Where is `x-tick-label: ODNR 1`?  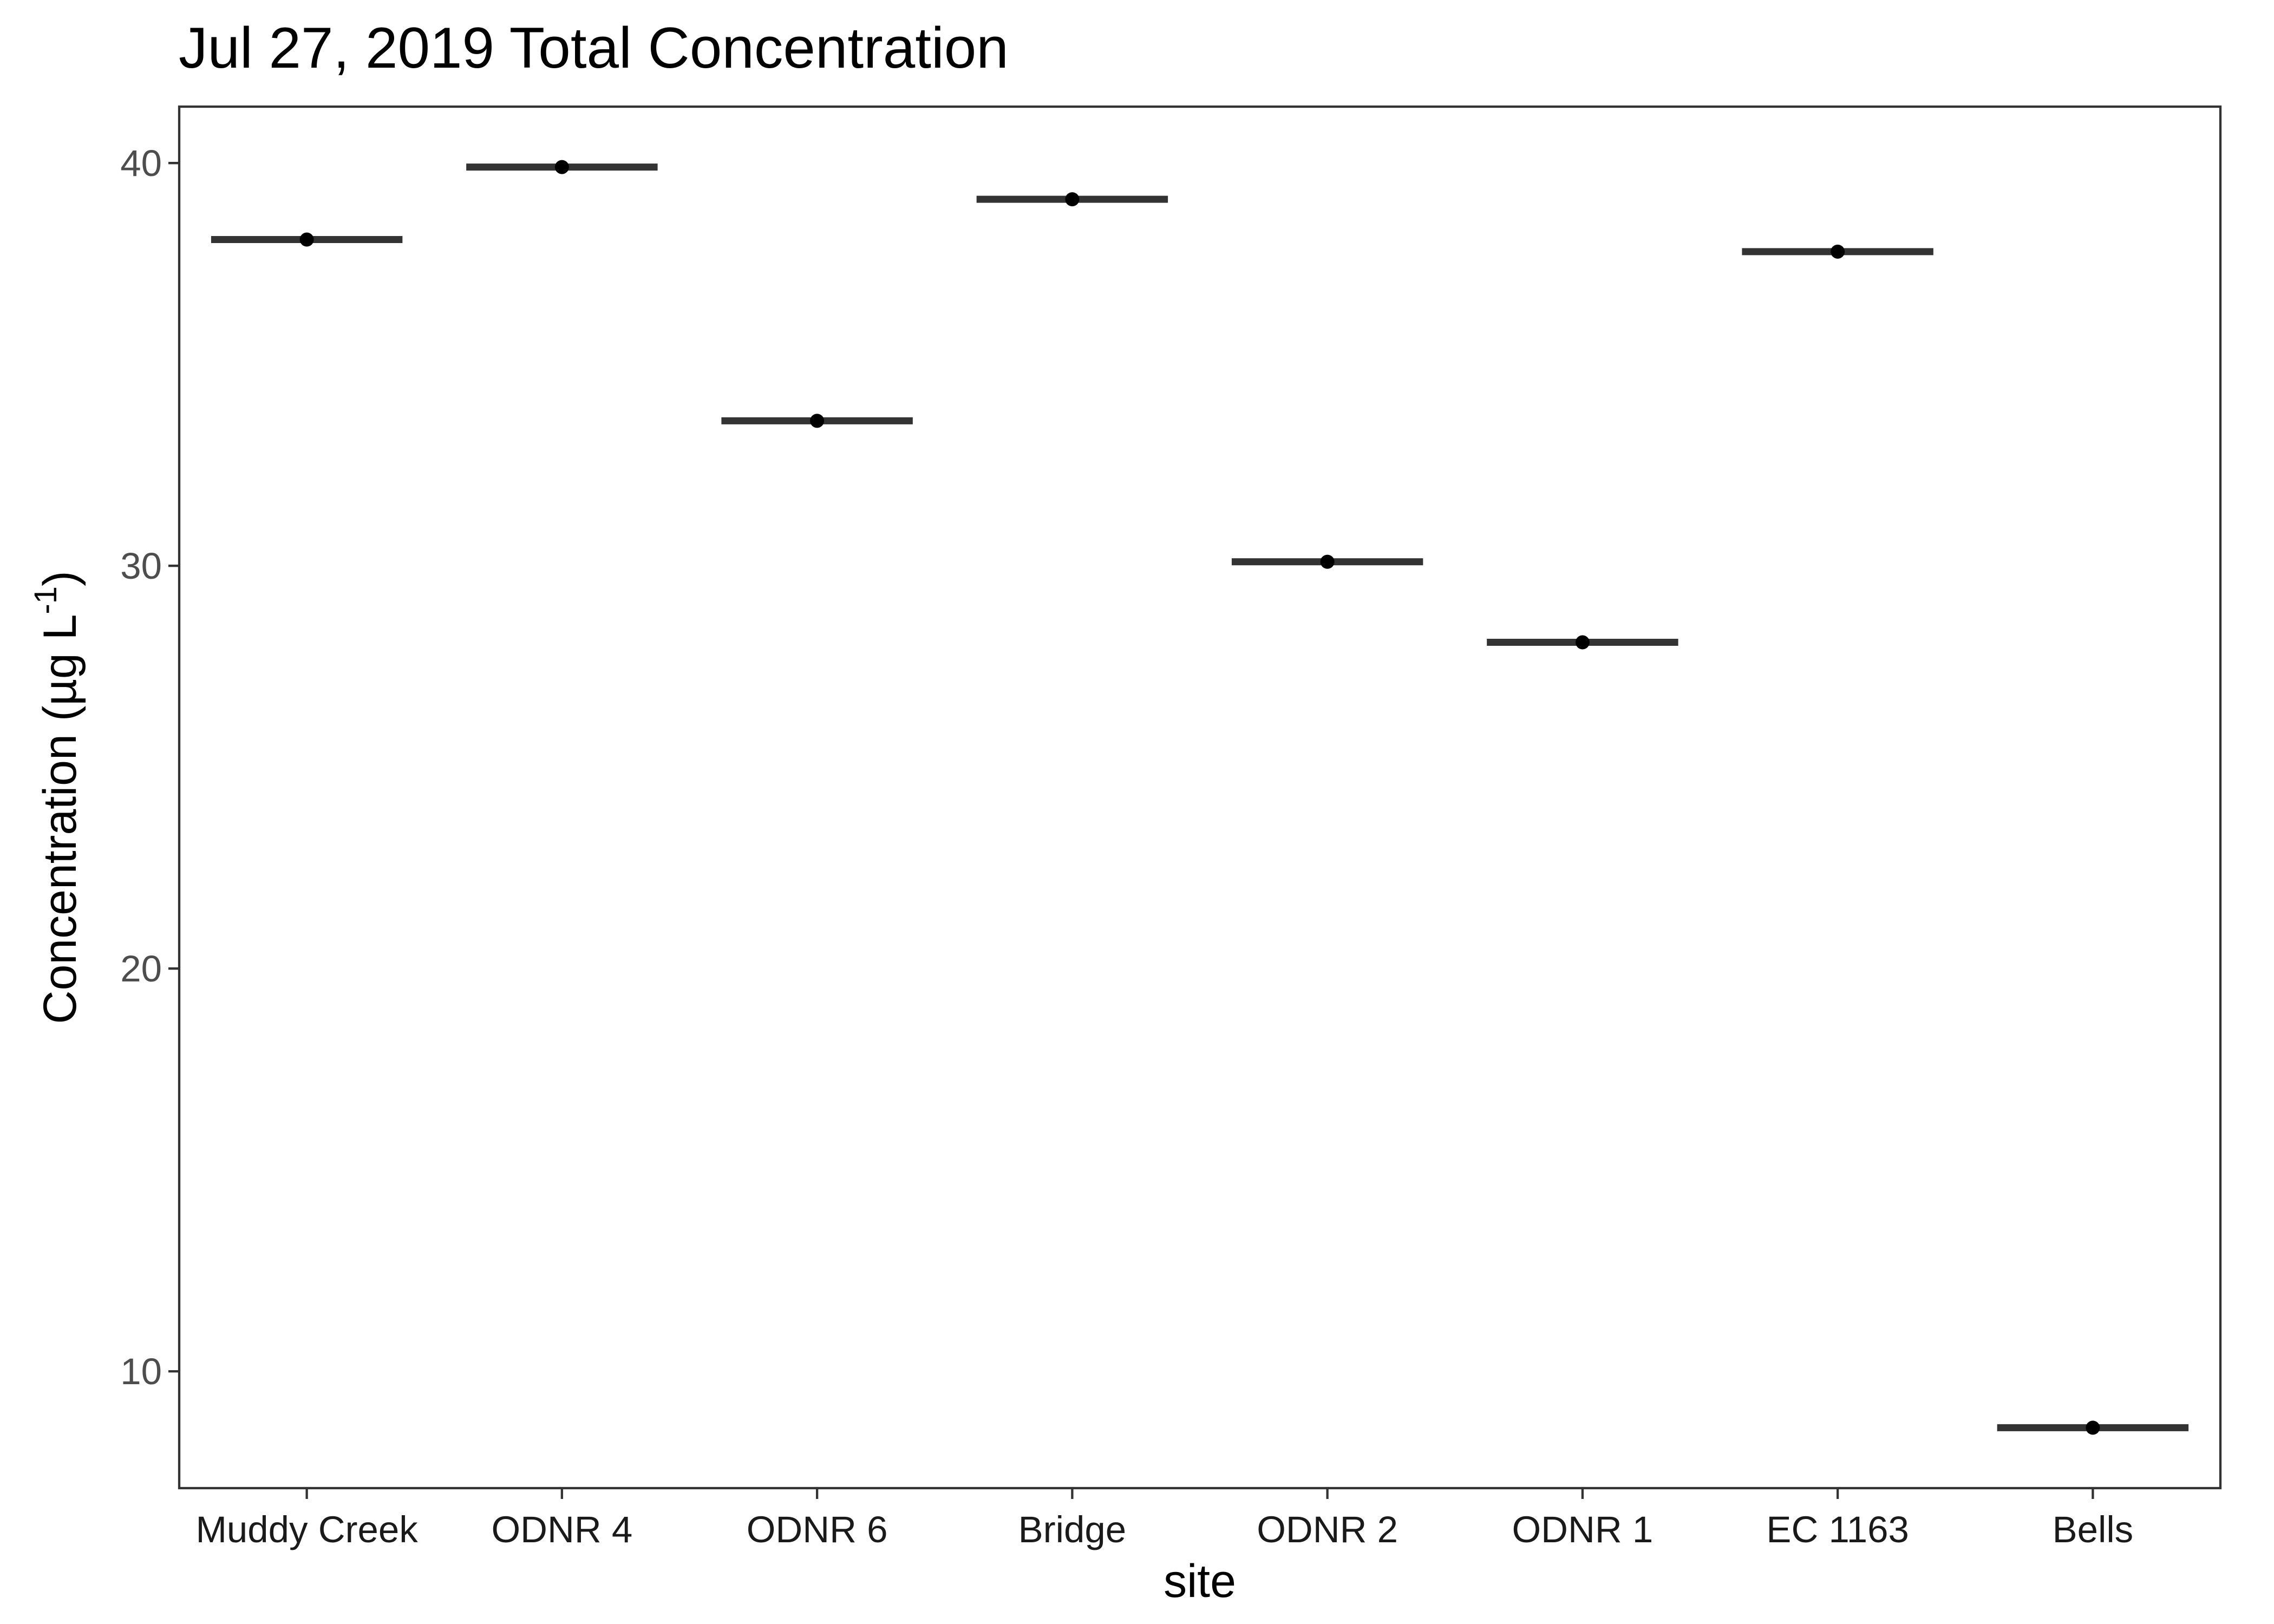
x-tick-label: ODNR 1 is located at coordinates (1583, 1529).